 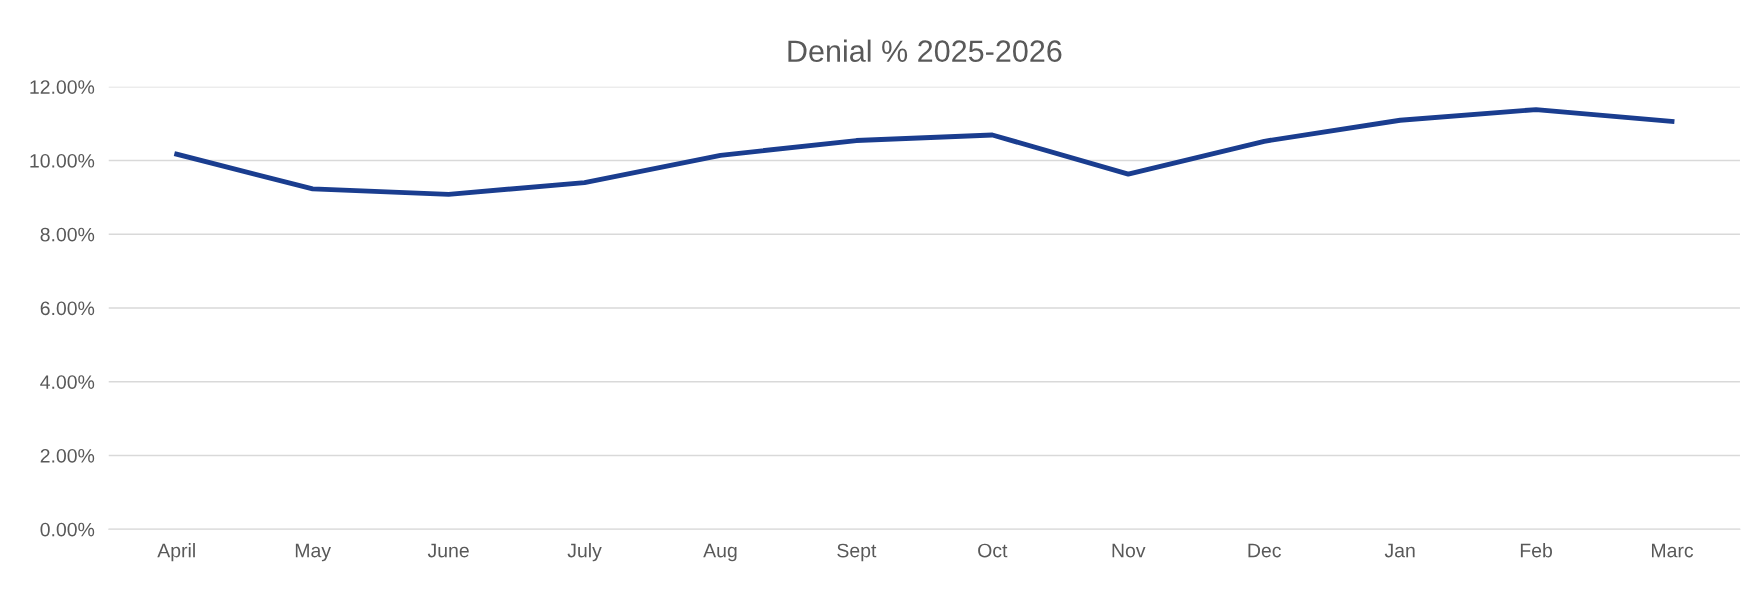 I want to click on y-tick-label: 2.00%, so click(x=67, y=455).